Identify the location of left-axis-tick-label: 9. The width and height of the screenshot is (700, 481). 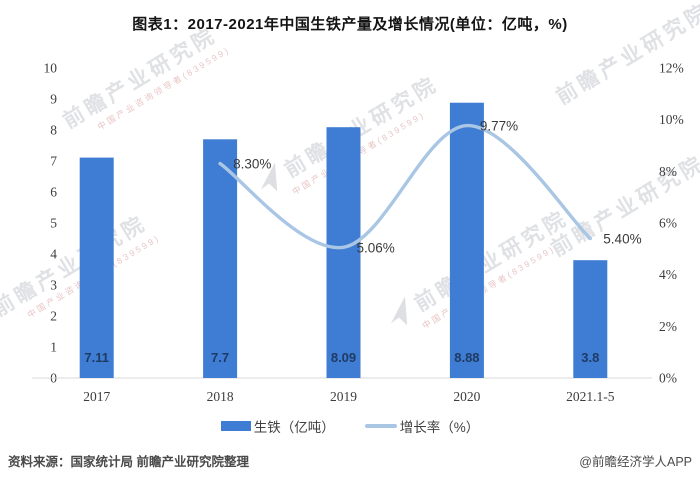
(53, 99).